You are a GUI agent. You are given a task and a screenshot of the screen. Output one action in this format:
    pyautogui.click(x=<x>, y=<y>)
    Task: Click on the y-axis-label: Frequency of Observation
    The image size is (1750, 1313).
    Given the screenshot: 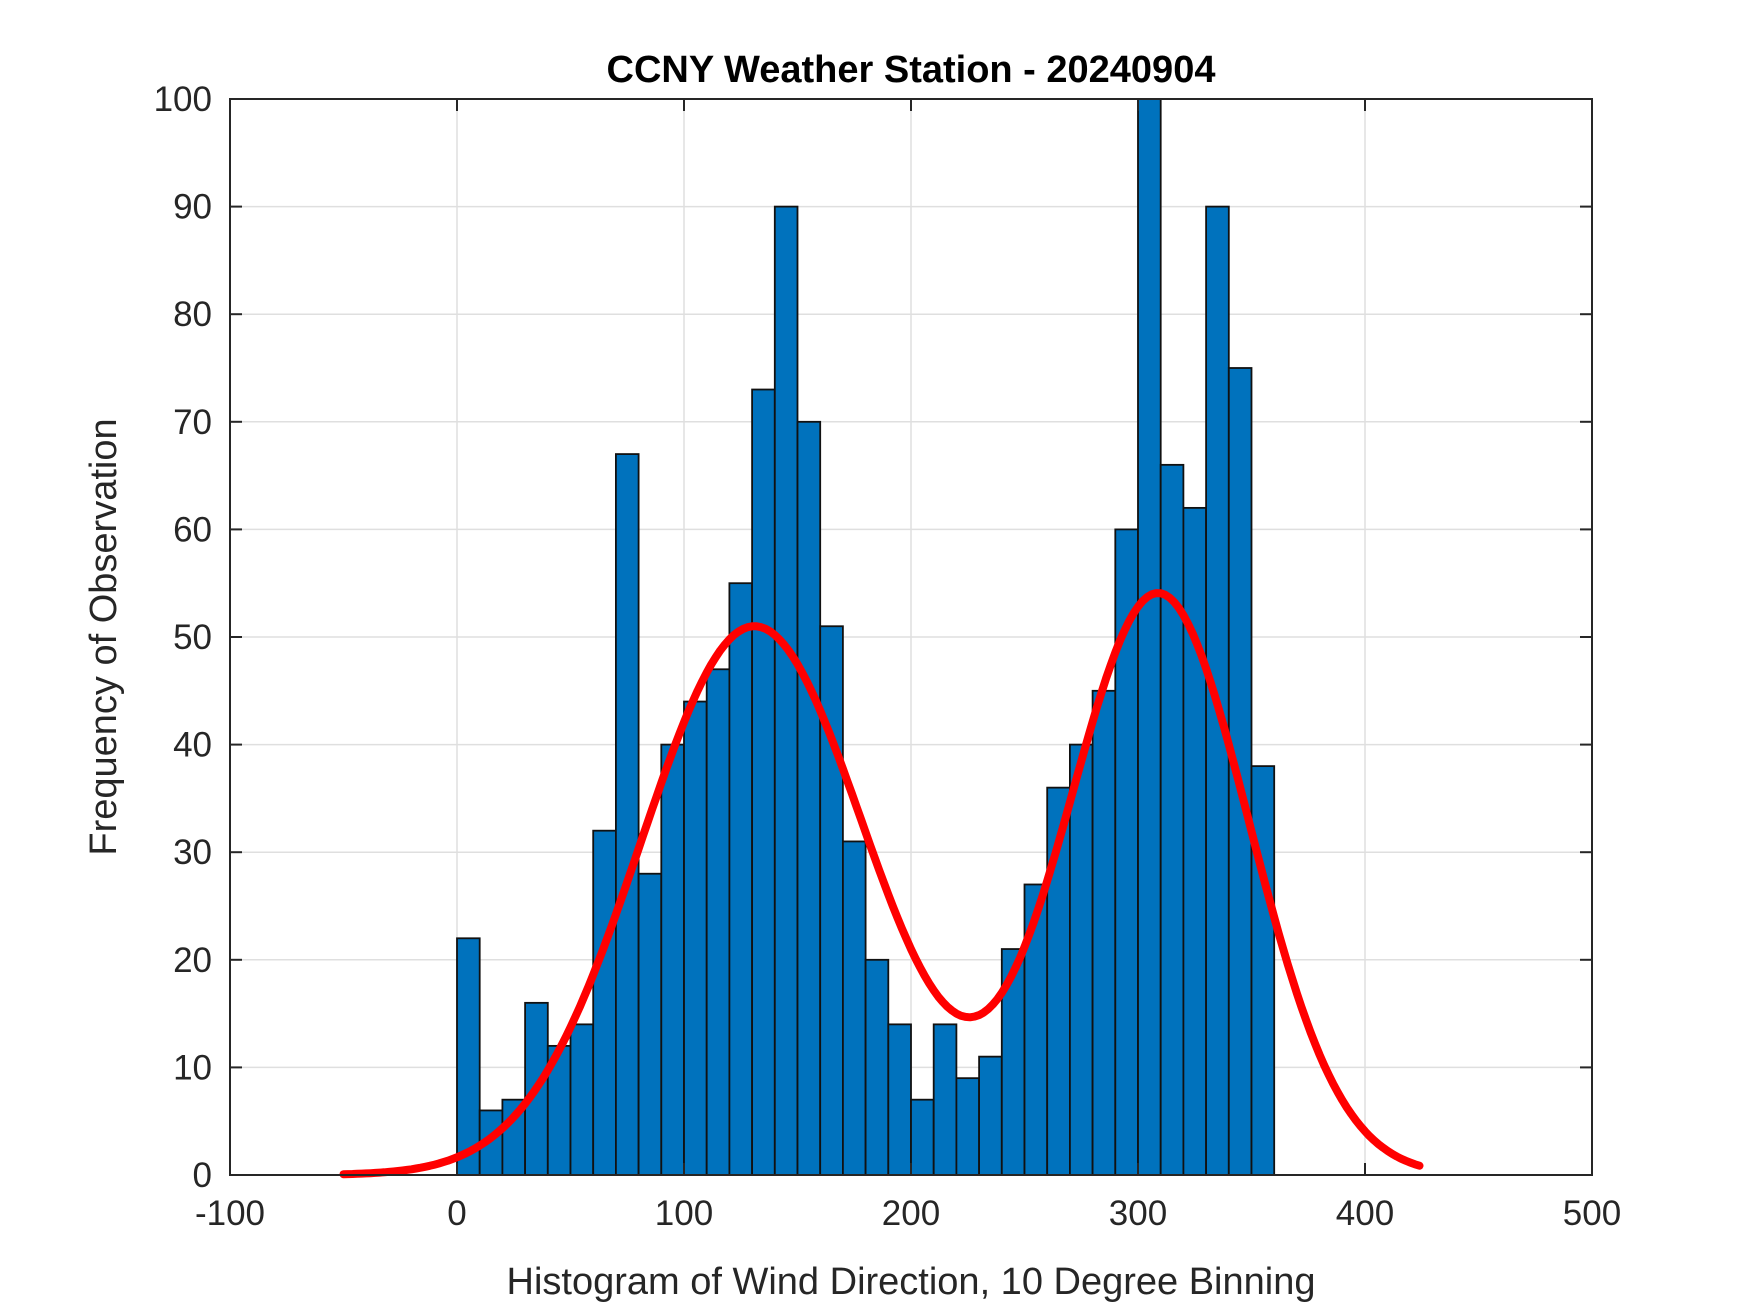 What is the action you would take?
    pyautogui.click(x=104, y=636)
    